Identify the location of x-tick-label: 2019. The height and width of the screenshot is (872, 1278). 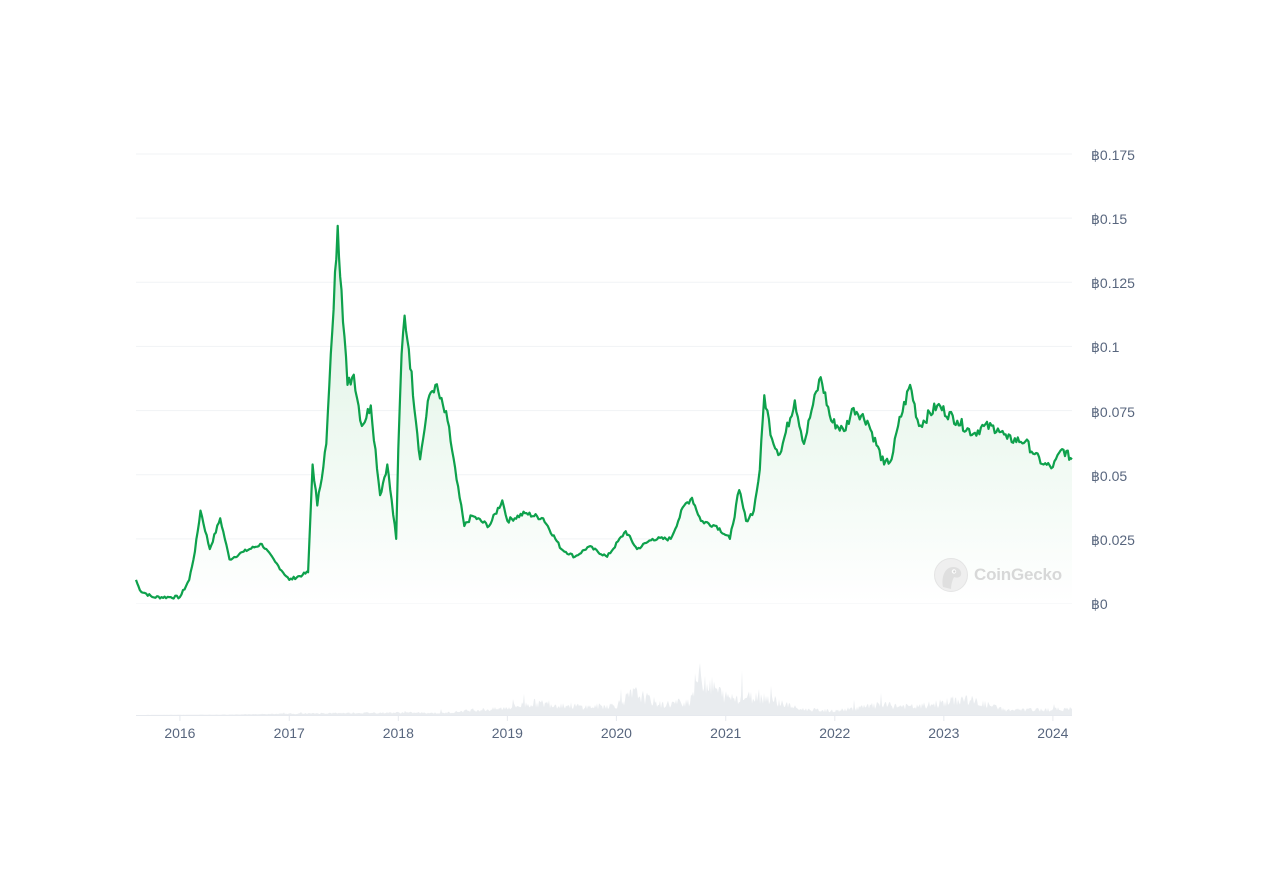
(507, 733).